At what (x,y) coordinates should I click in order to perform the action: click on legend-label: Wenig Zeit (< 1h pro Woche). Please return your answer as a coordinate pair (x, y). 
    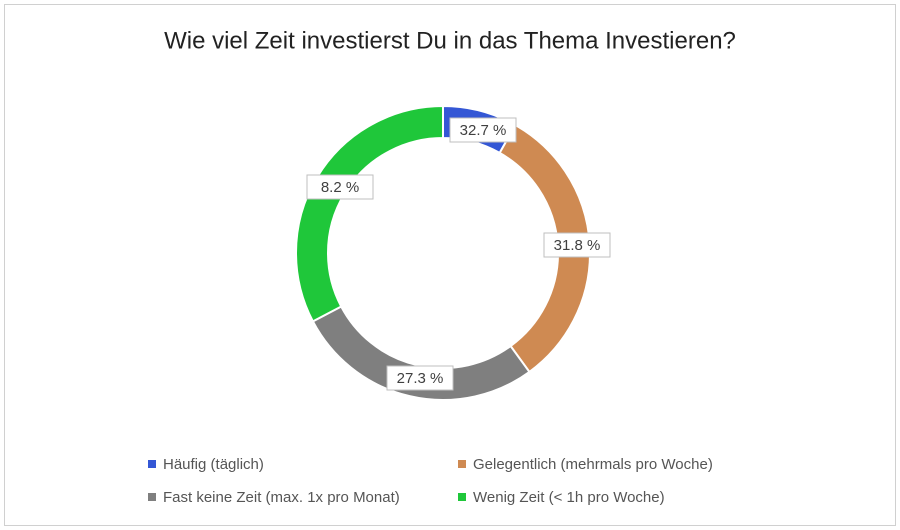
    Looking at the image, I should click on (569, 497).